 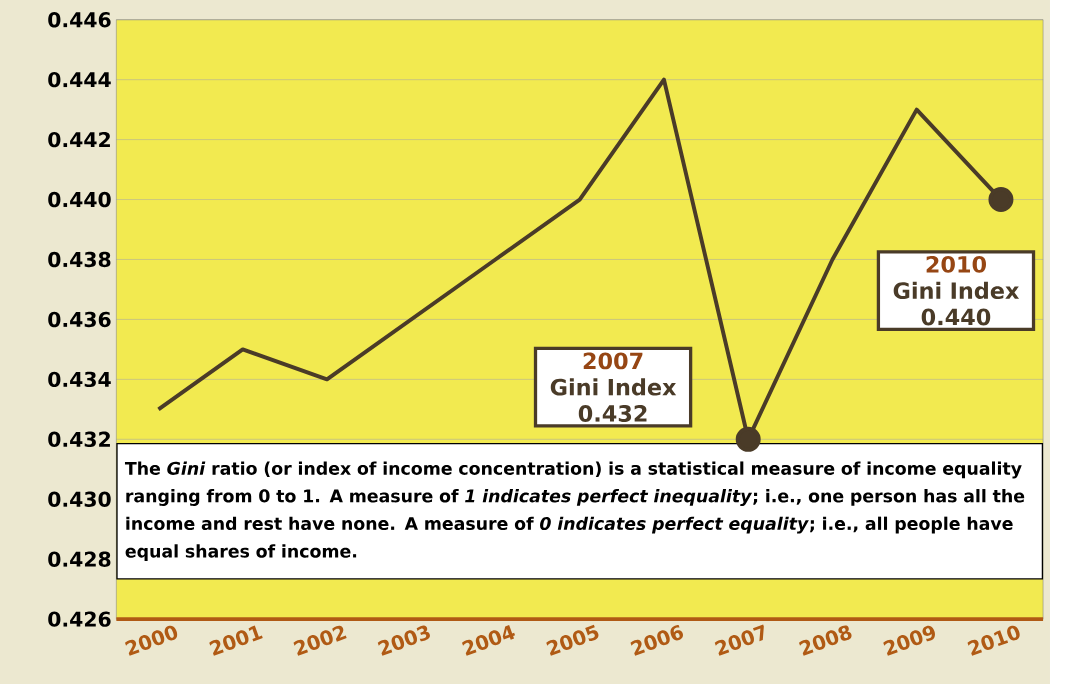 What do you see at coordinates (79, 199) in the screenshot?
I see `y-tick-label: 0.440` at bounding box center [79, 199].